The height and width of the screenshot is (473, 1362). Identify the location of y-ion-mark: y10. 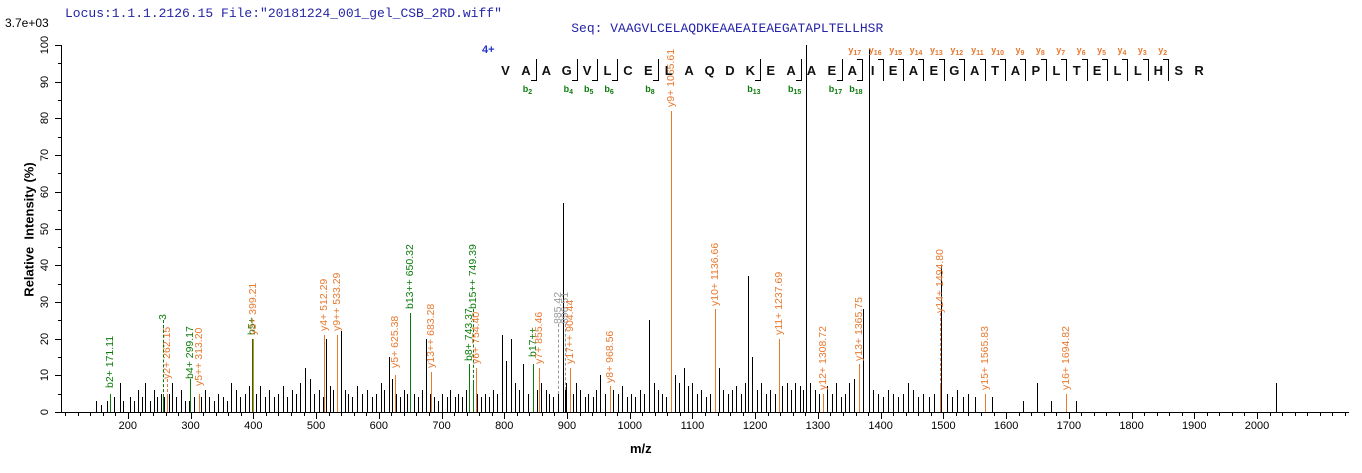
(997, 51).